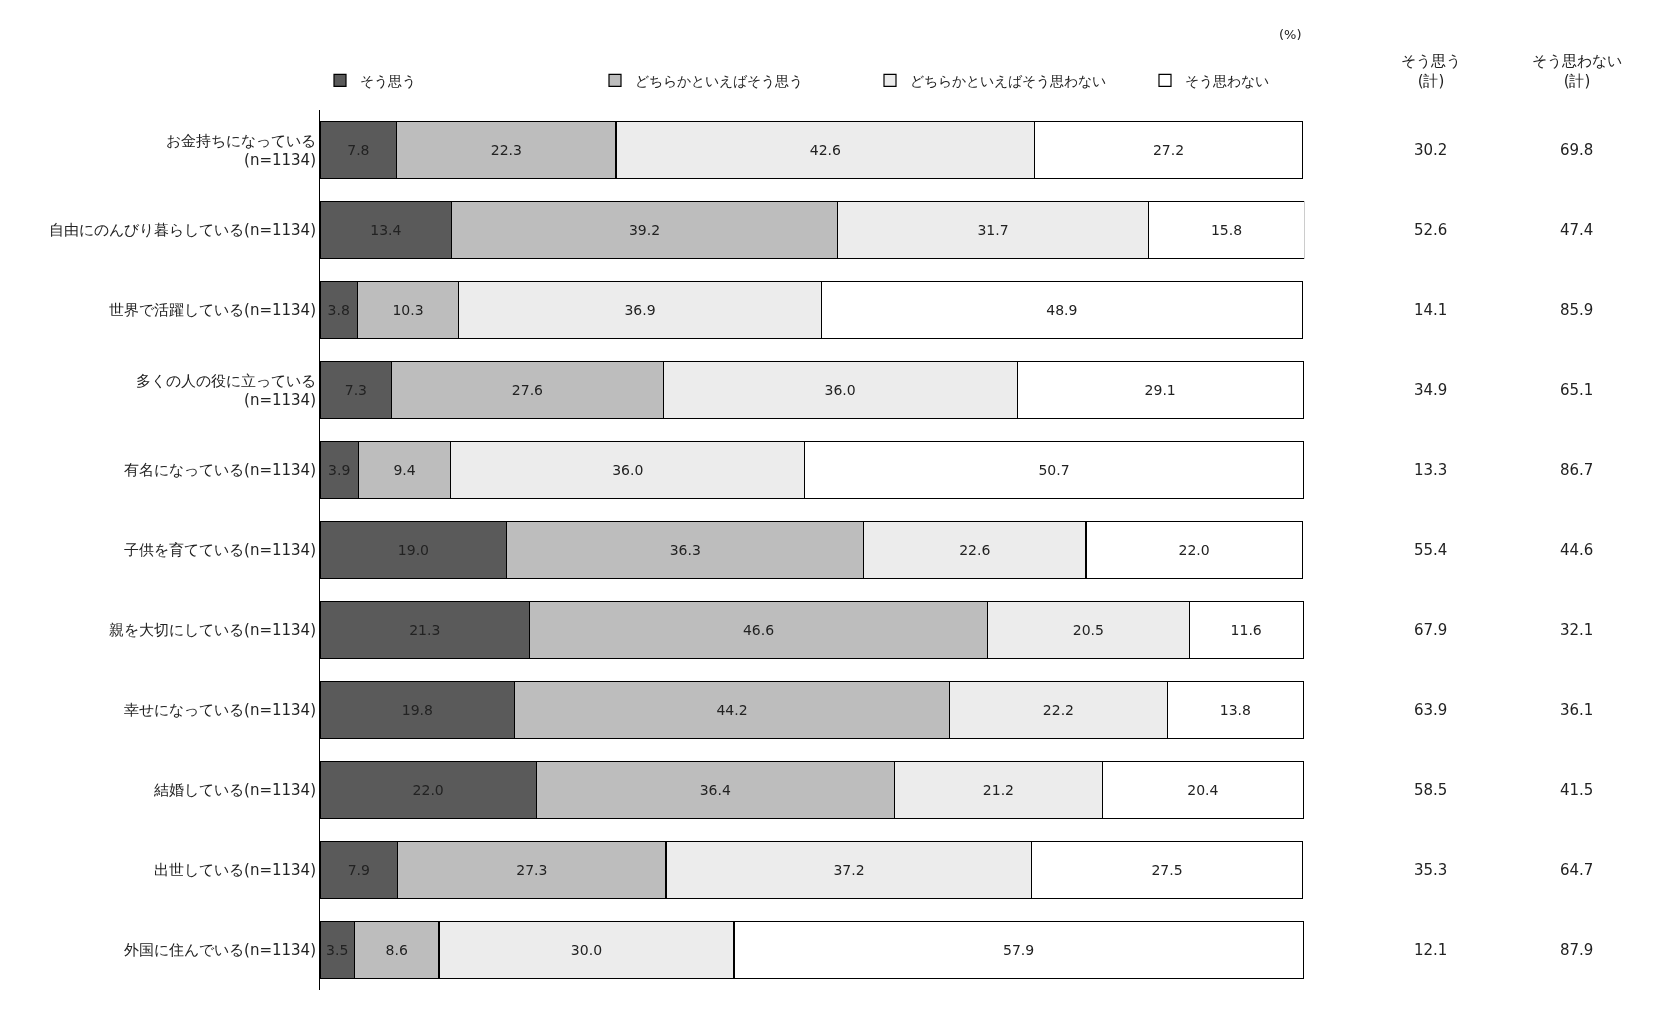  What do you see at coordinates (1431, 71) in the screenshot?
I see `text: そう思う (計)` at bounding box center [1431, 71].